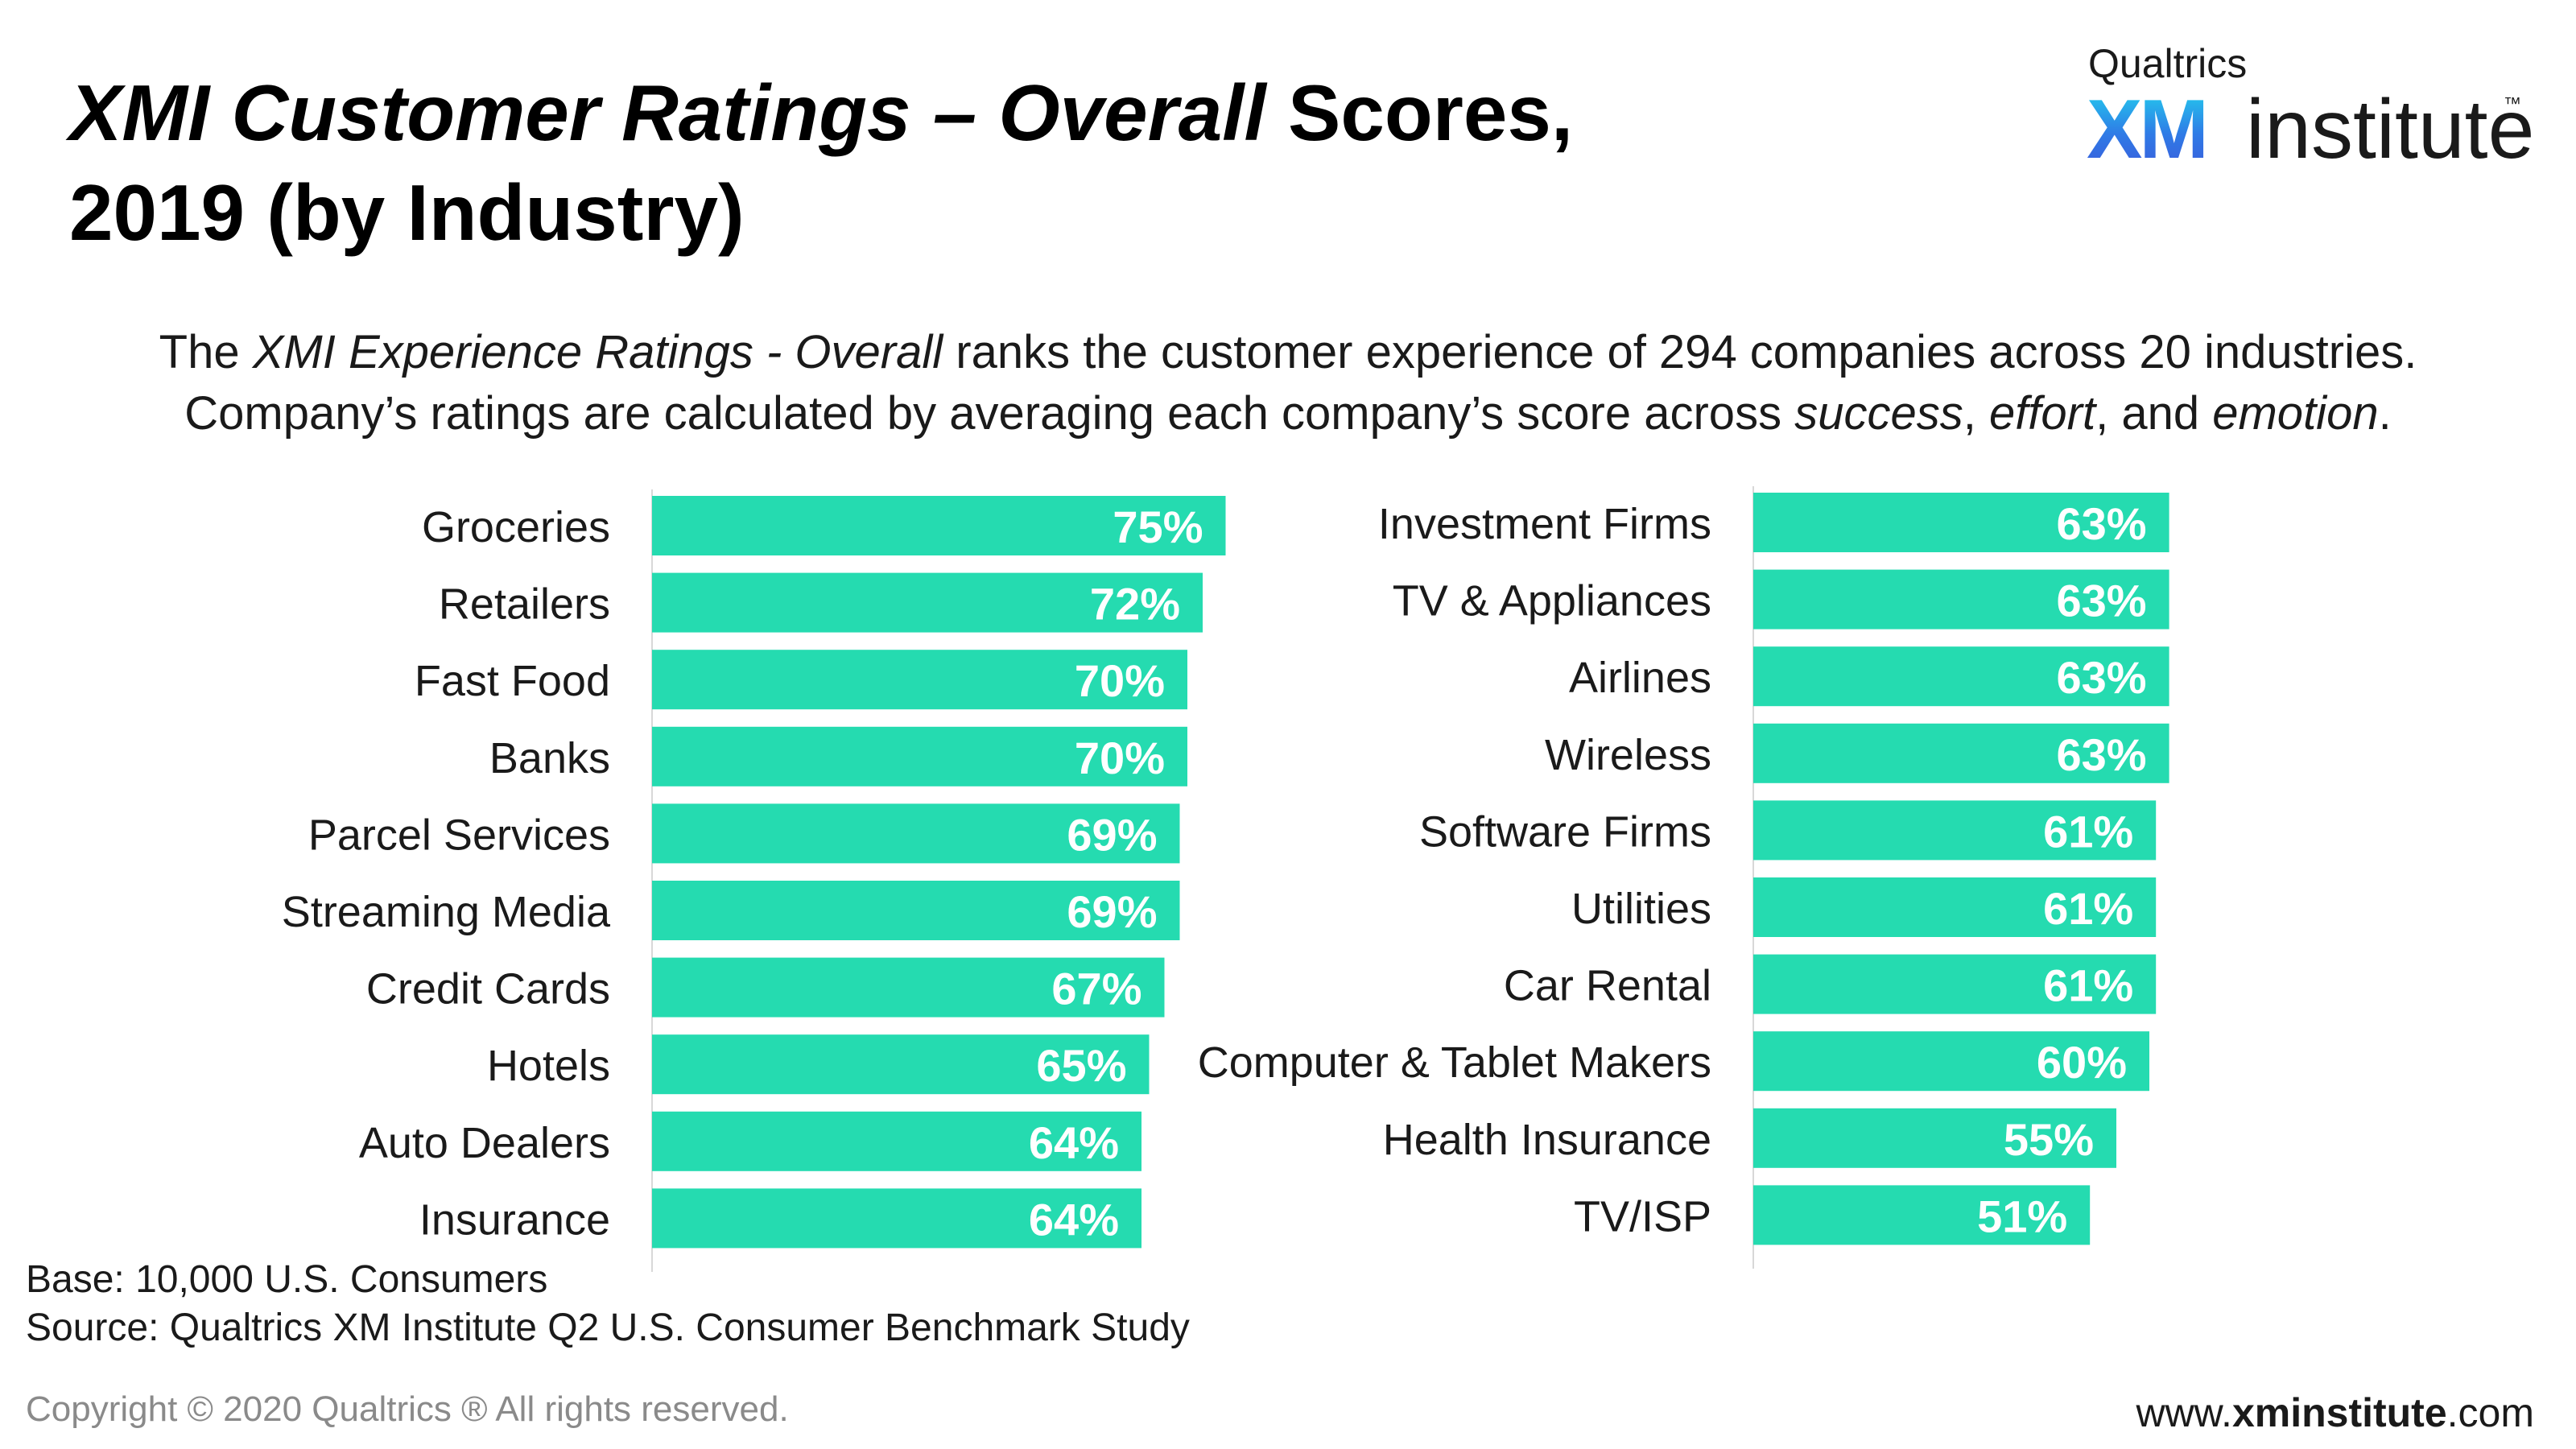  Describe the element at coordinates (2490, 1412) in the screenshot. I see `website-suffix: .com` at that location.